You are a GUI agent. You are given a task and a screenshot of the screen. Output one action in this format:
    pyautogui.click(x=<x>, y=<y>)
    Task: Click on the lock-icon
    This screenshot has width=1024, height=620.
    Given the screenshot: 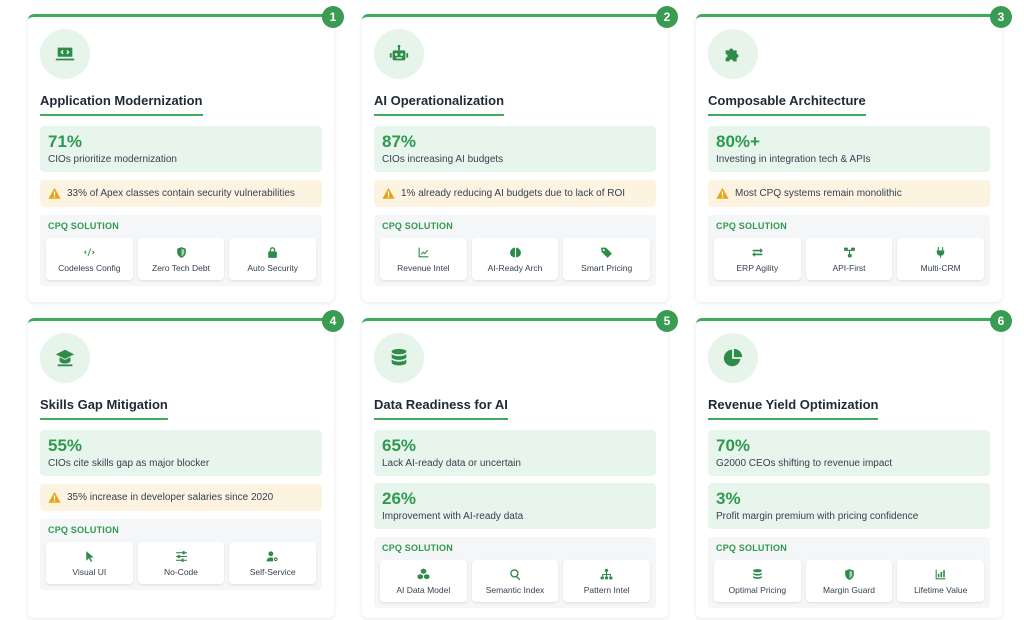 What is the action you would take?
    pyautogui.click(x=273, y=252)
    